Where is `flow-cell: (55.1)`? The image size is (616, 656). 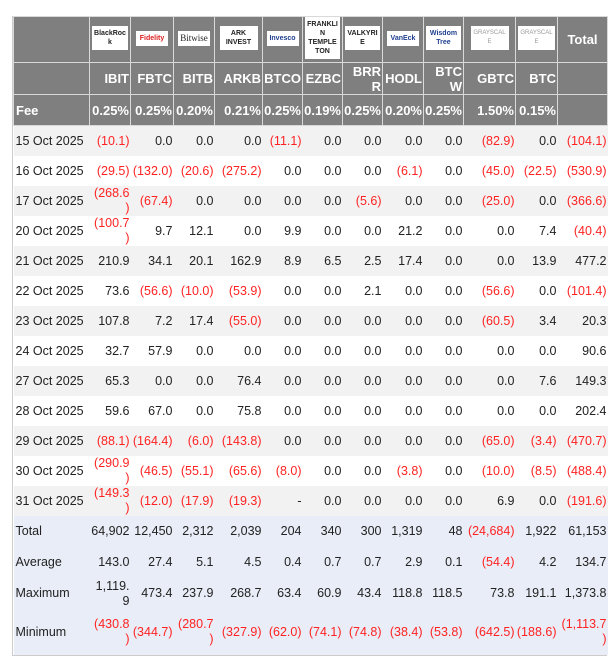 flow-cell: (55.1) is located at coordinates (194, 471).